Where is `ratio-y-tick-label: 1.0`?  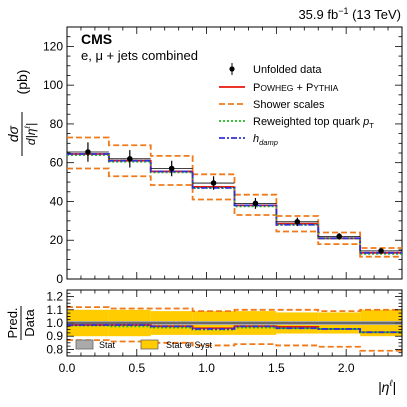
ratio-y-tick-label: 1.0 is located at coordinates (54, 323).